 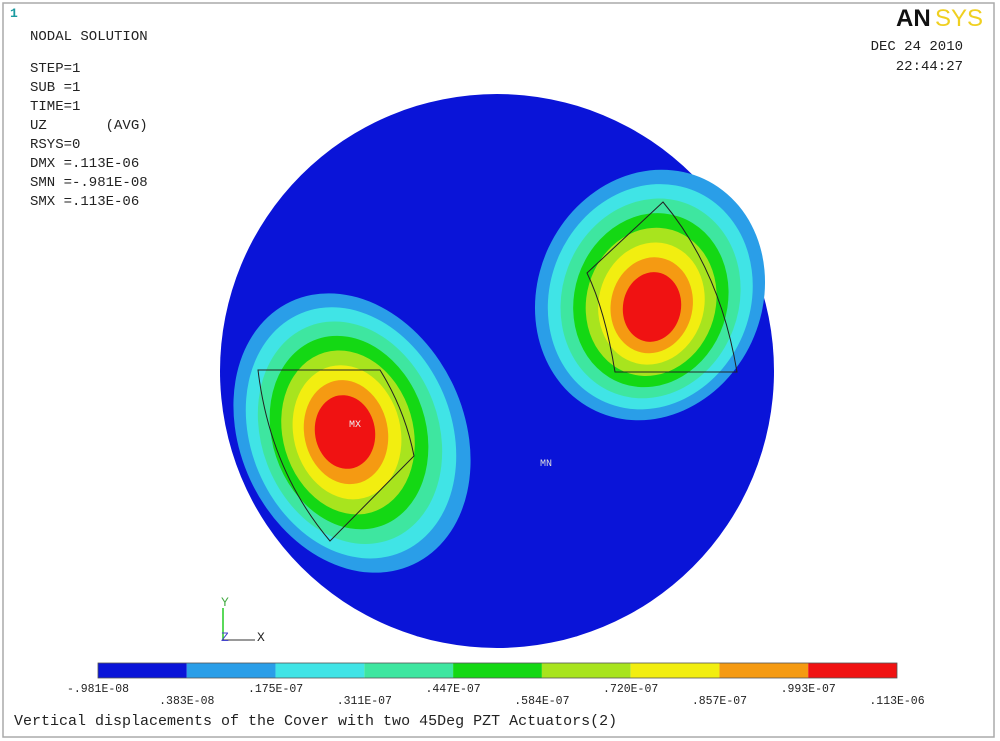 What do you see at coordinates (541, 701) in the screenshot?
I see `legend-label: .584E-07` at bounding box center [541, 701].